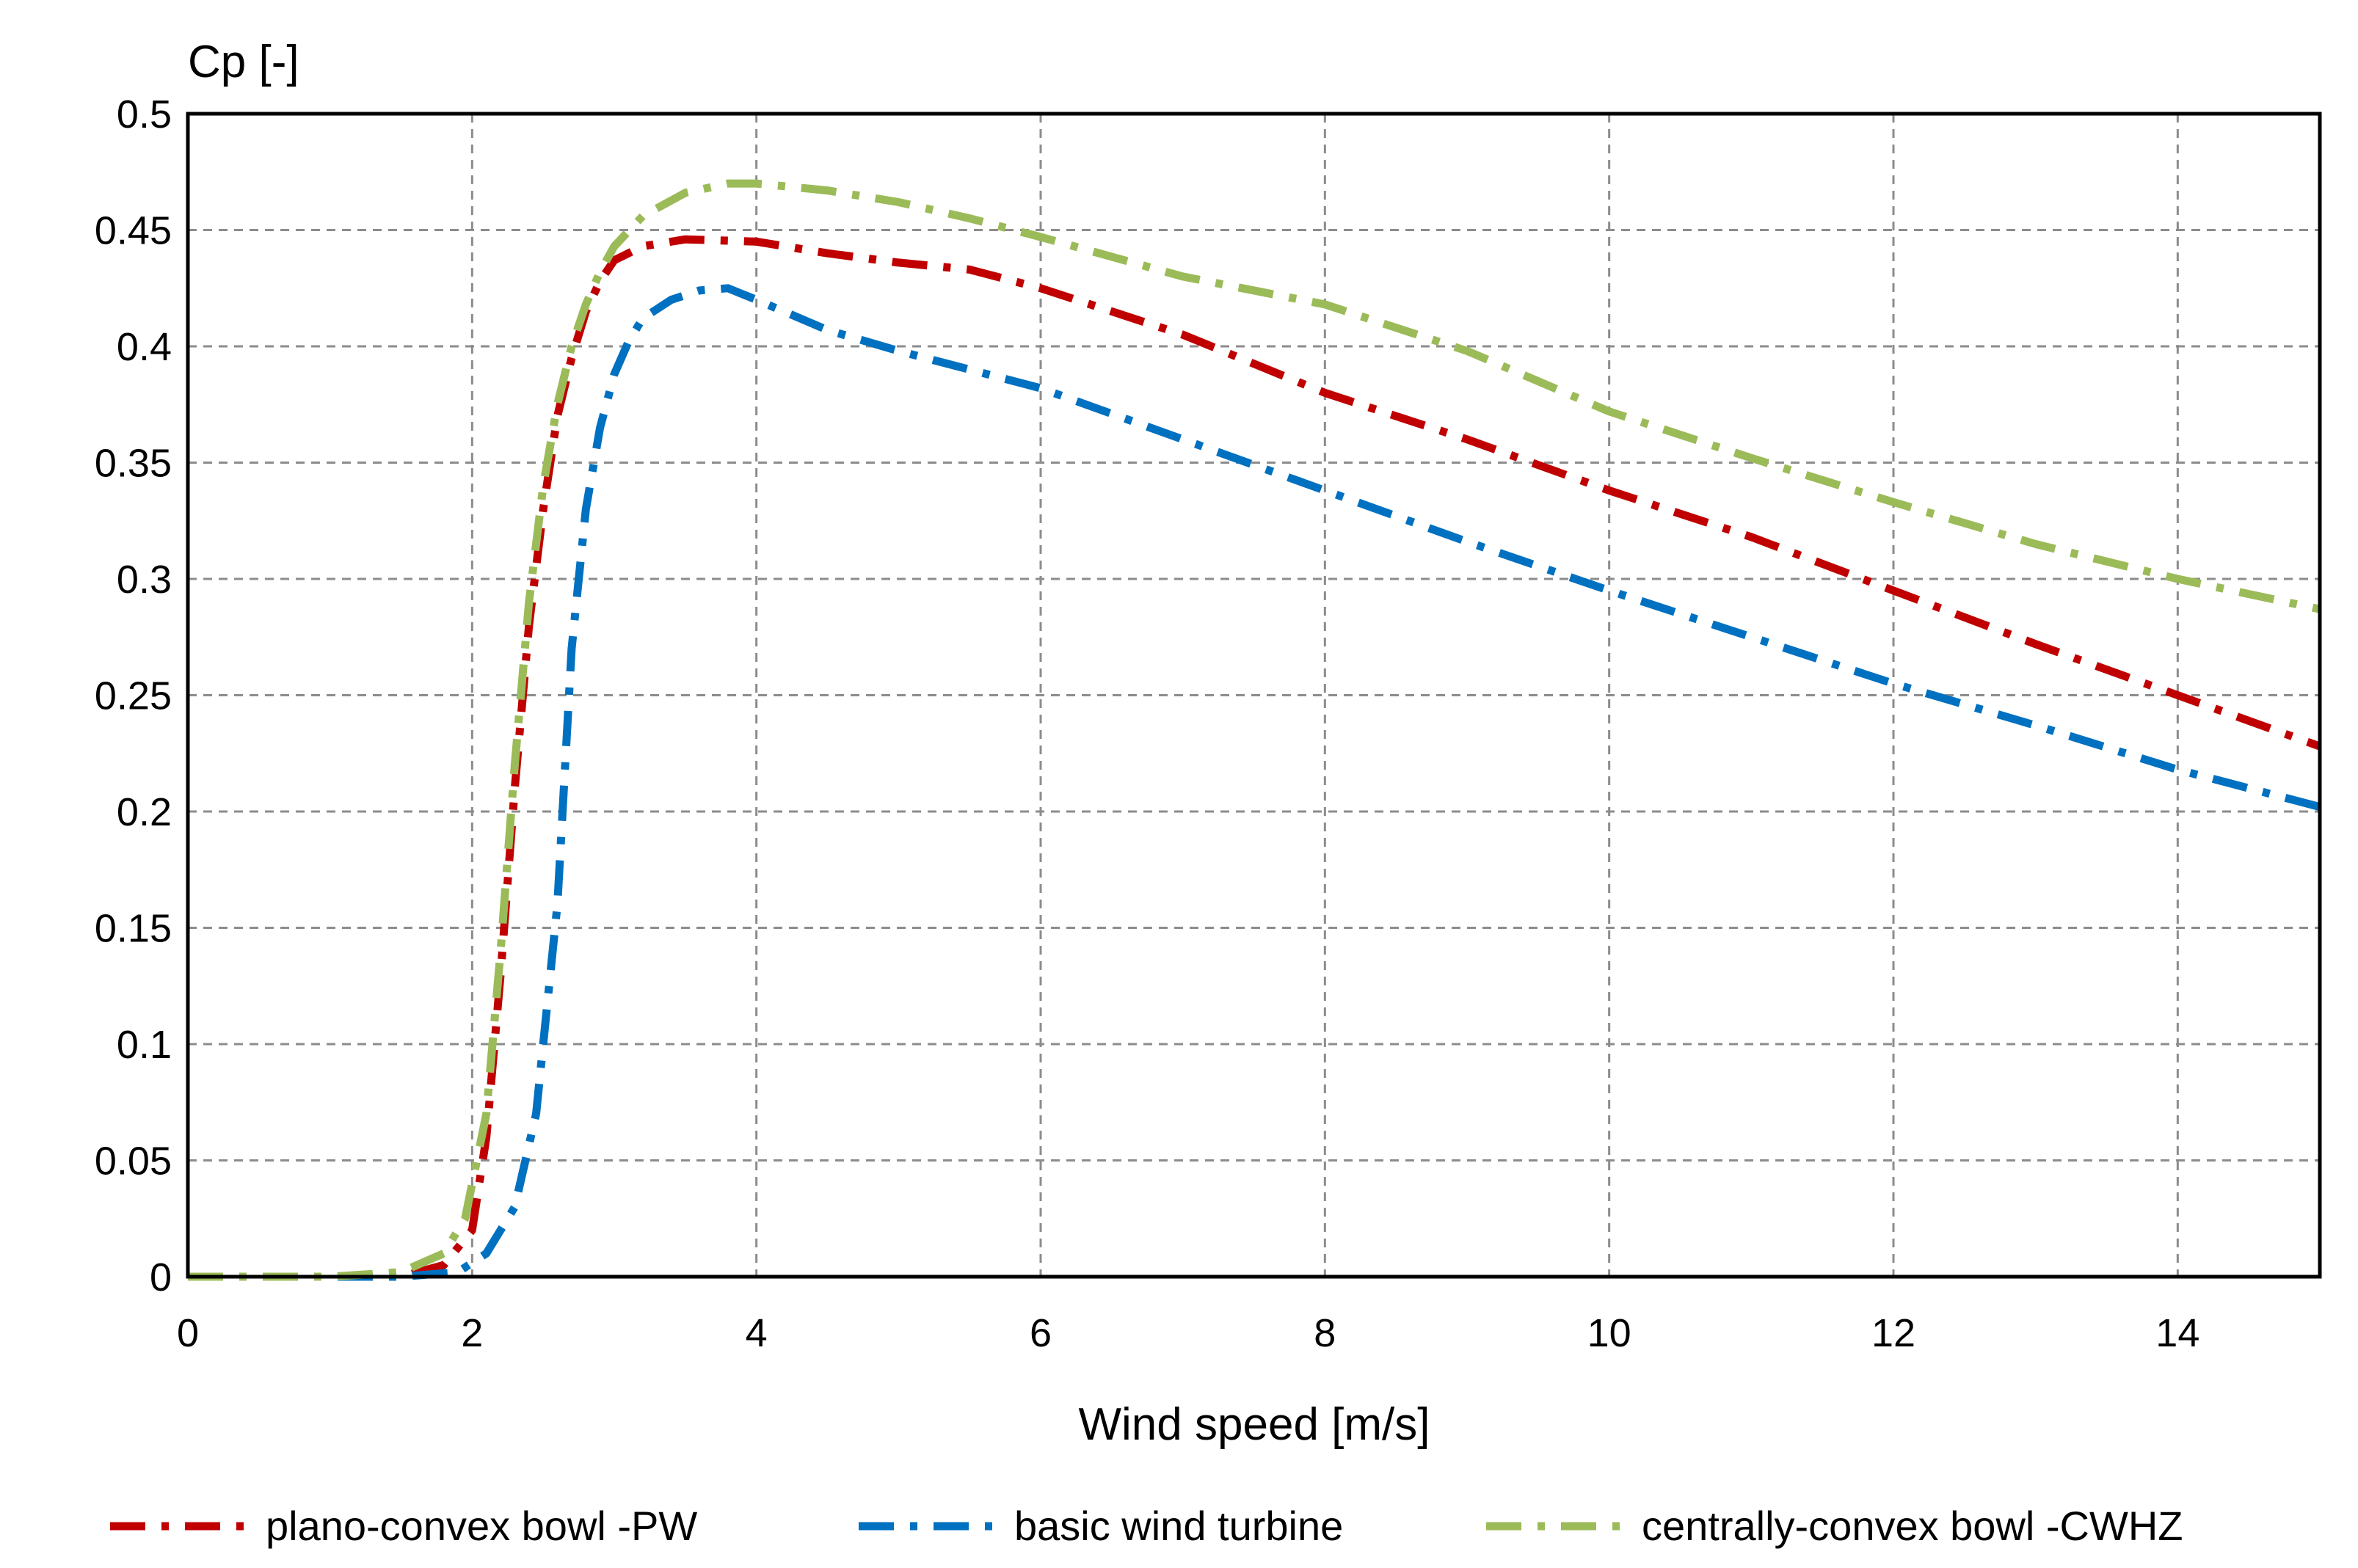 The height and width of the screenshot is (1568, 2358). What do you see at coordinates (188, 1333) in the screenshot?
I see `x-tick-label: 0` at bounding box center [188, 1333].